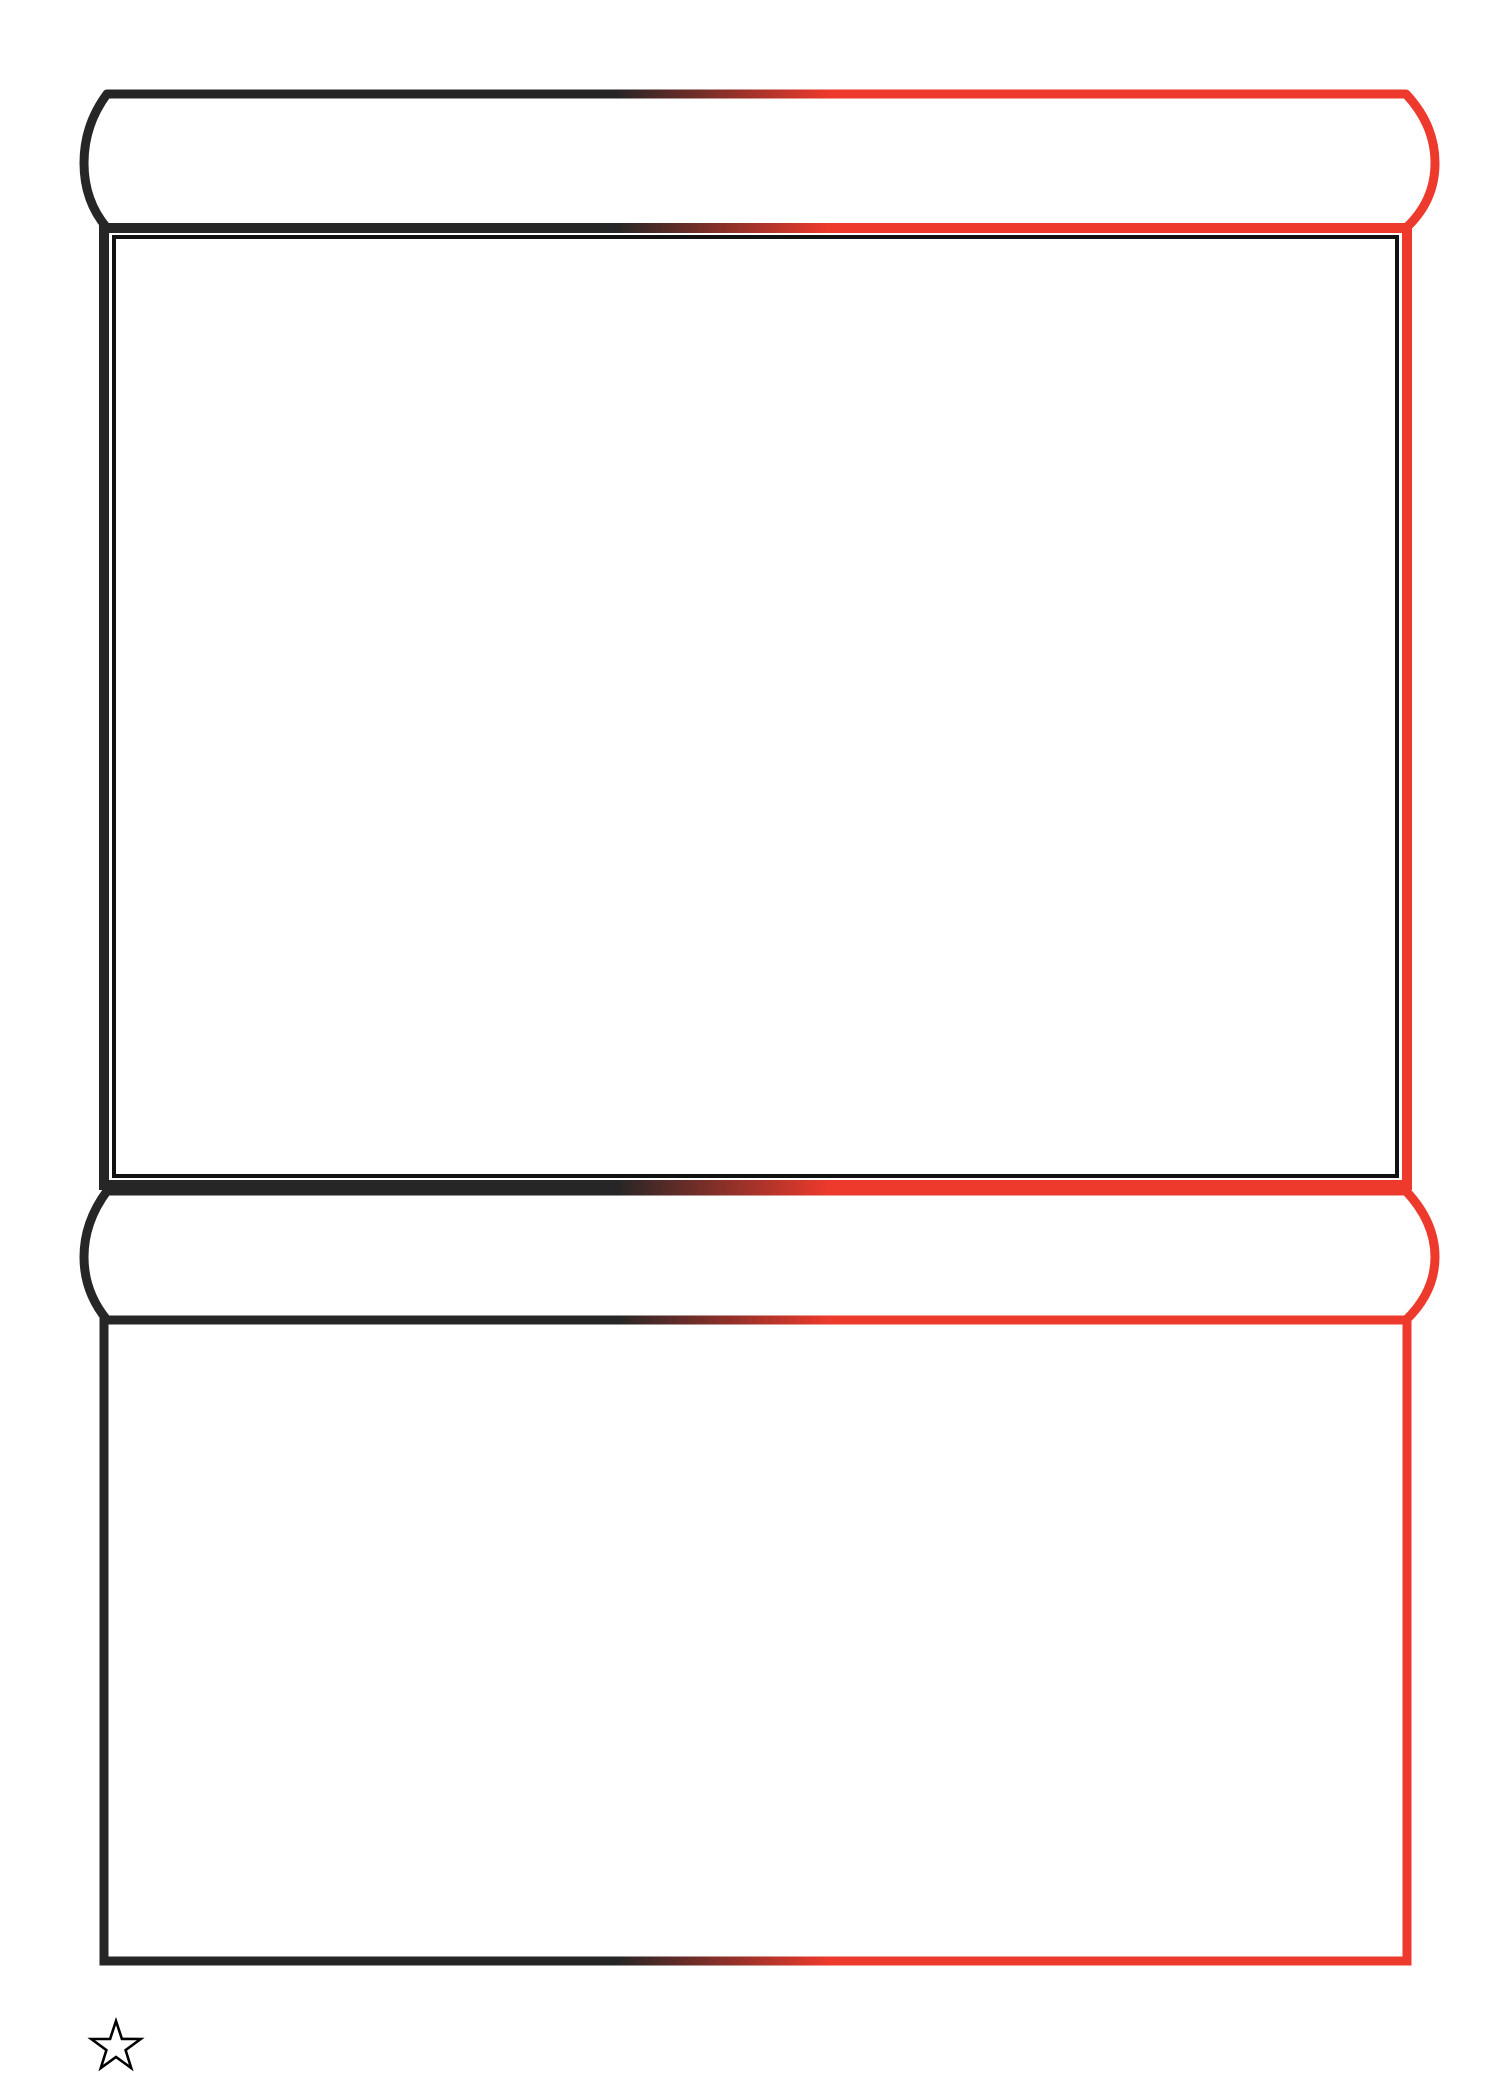 This screenshot has width=1500, height=2100. What do you see at coordinates (759, 161) in the screenshot?
I see `header-banner` at bounding box center [759, 161].